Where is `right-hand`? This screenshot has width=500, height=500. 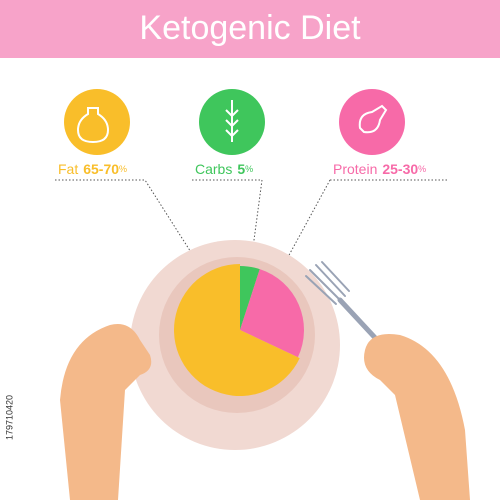
right-hand is located at coordinates (417, 417).